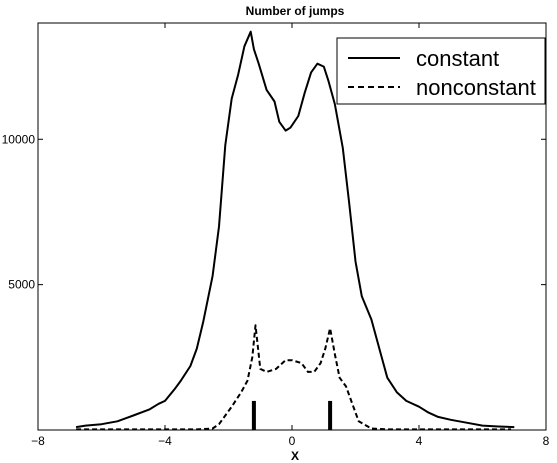 Image resolution: width=557 pixels, height=463 pixels. Describe the element at coordinates (457, 58) in the screenshot. I see `legend-label-constant: constant` at that location.